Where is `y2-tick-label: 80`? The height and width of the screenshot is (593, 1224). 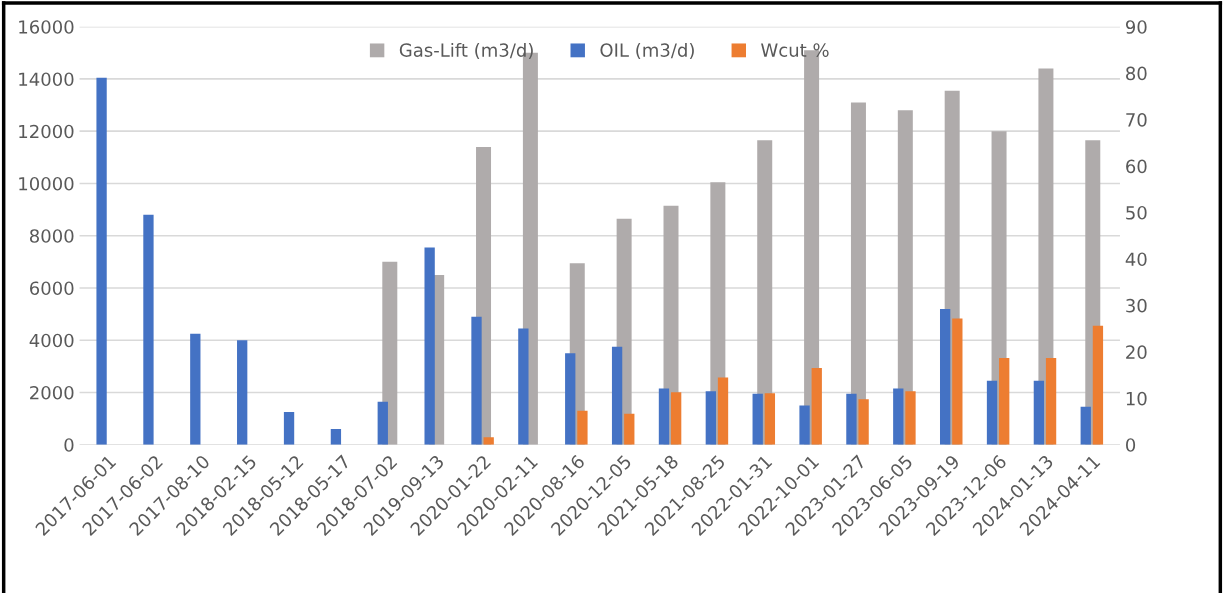 y2-tick-label: 80 is located at coordinates (1136, 73).